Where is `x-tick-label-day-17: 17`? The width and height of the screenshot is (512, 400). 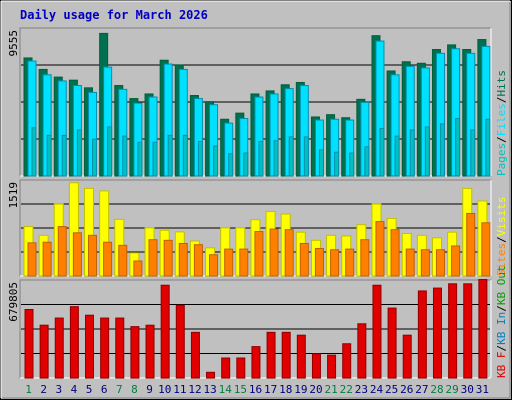
x-tick-label-day-17: 17 is located at coordinates (270, 389).